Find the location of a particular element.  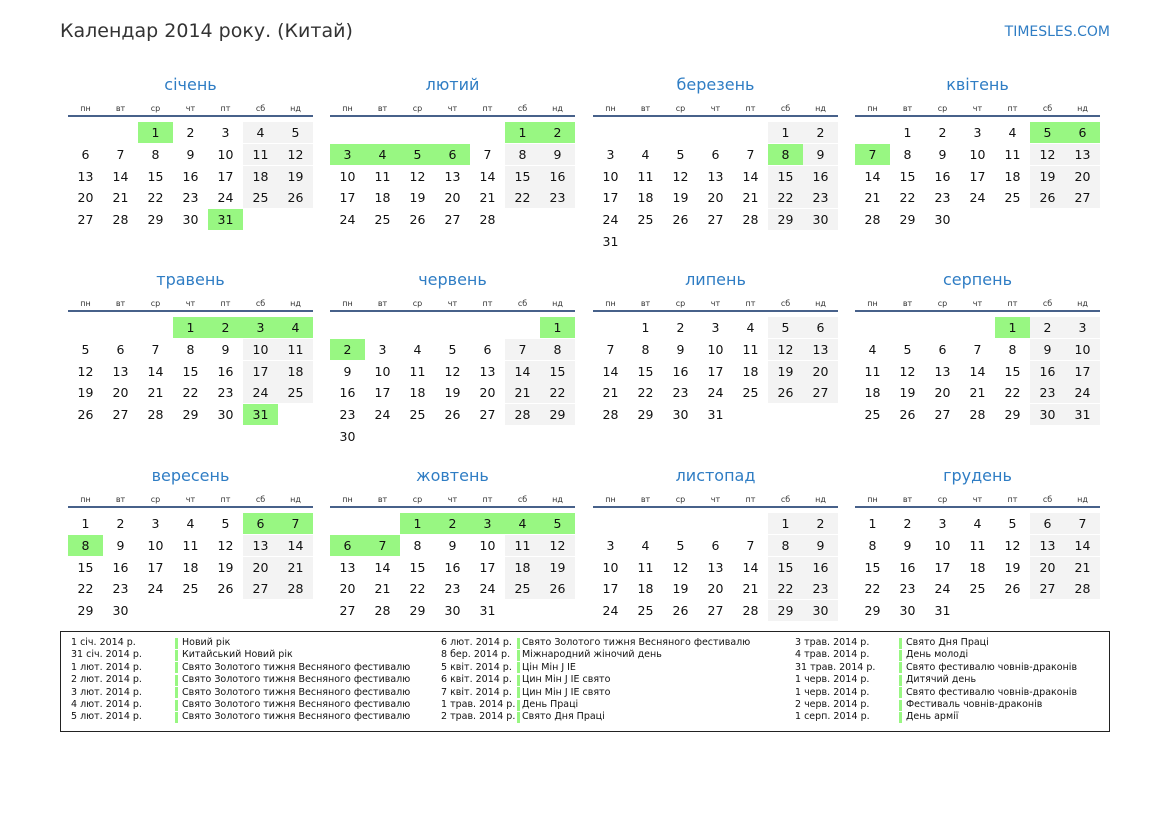

holiday-day-cell: 1 is located at coordinates (1012, 327).